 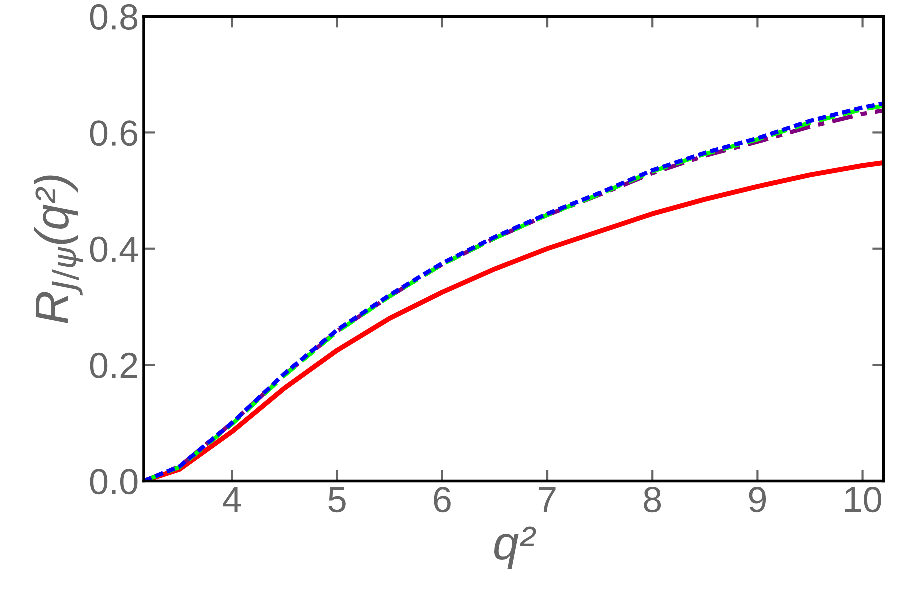 What do you see at coordinates (114, 482) in the screenshot?
I see `y-tick-label: 0.0` at bounding box center [114, 482].